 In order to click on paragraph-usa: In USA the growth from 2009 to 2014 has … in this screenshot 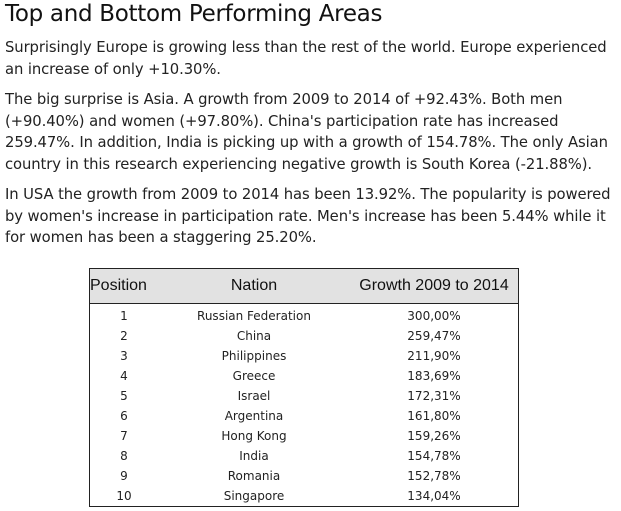, I will do `click(308, 216)`.